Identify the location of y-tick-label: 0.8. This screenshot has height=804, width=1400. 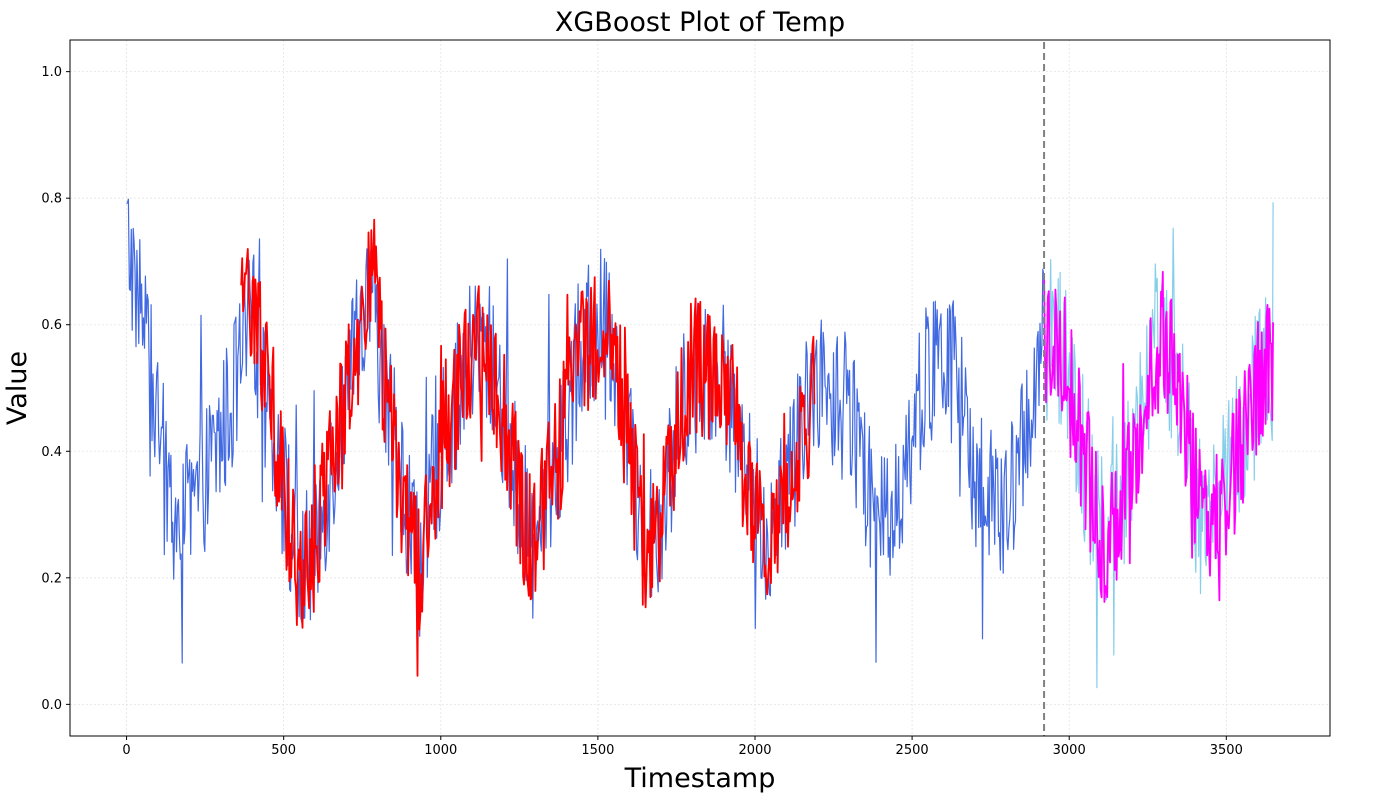
(51, 199).